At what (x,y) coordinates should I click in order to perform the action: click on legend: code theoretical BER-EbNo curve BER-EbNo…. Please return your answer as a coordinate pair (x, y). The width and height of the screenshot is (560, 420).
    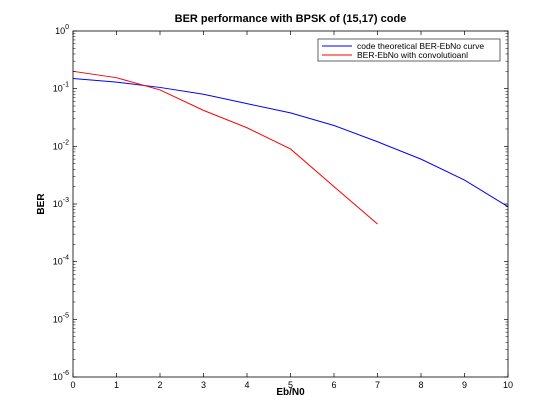
    Looking at the image, I should click on (409, 50).